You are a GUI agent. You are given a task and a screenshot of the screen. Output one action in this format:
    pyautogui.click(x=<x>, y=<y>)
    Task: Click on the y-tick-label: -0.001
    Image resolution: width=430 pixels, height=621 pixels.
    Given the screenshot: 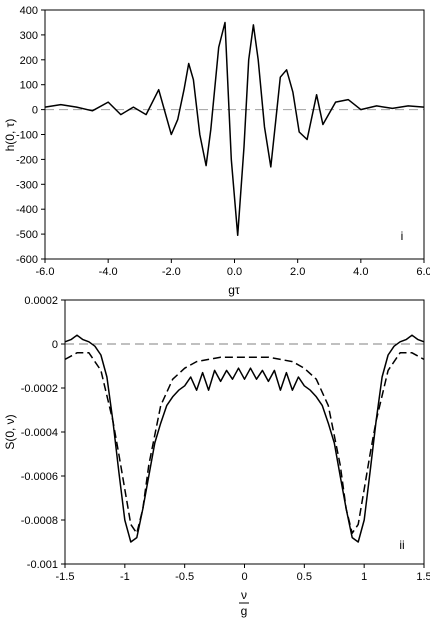 What is the action you would take?
    pyautogui.click(x=42, y=565)
    